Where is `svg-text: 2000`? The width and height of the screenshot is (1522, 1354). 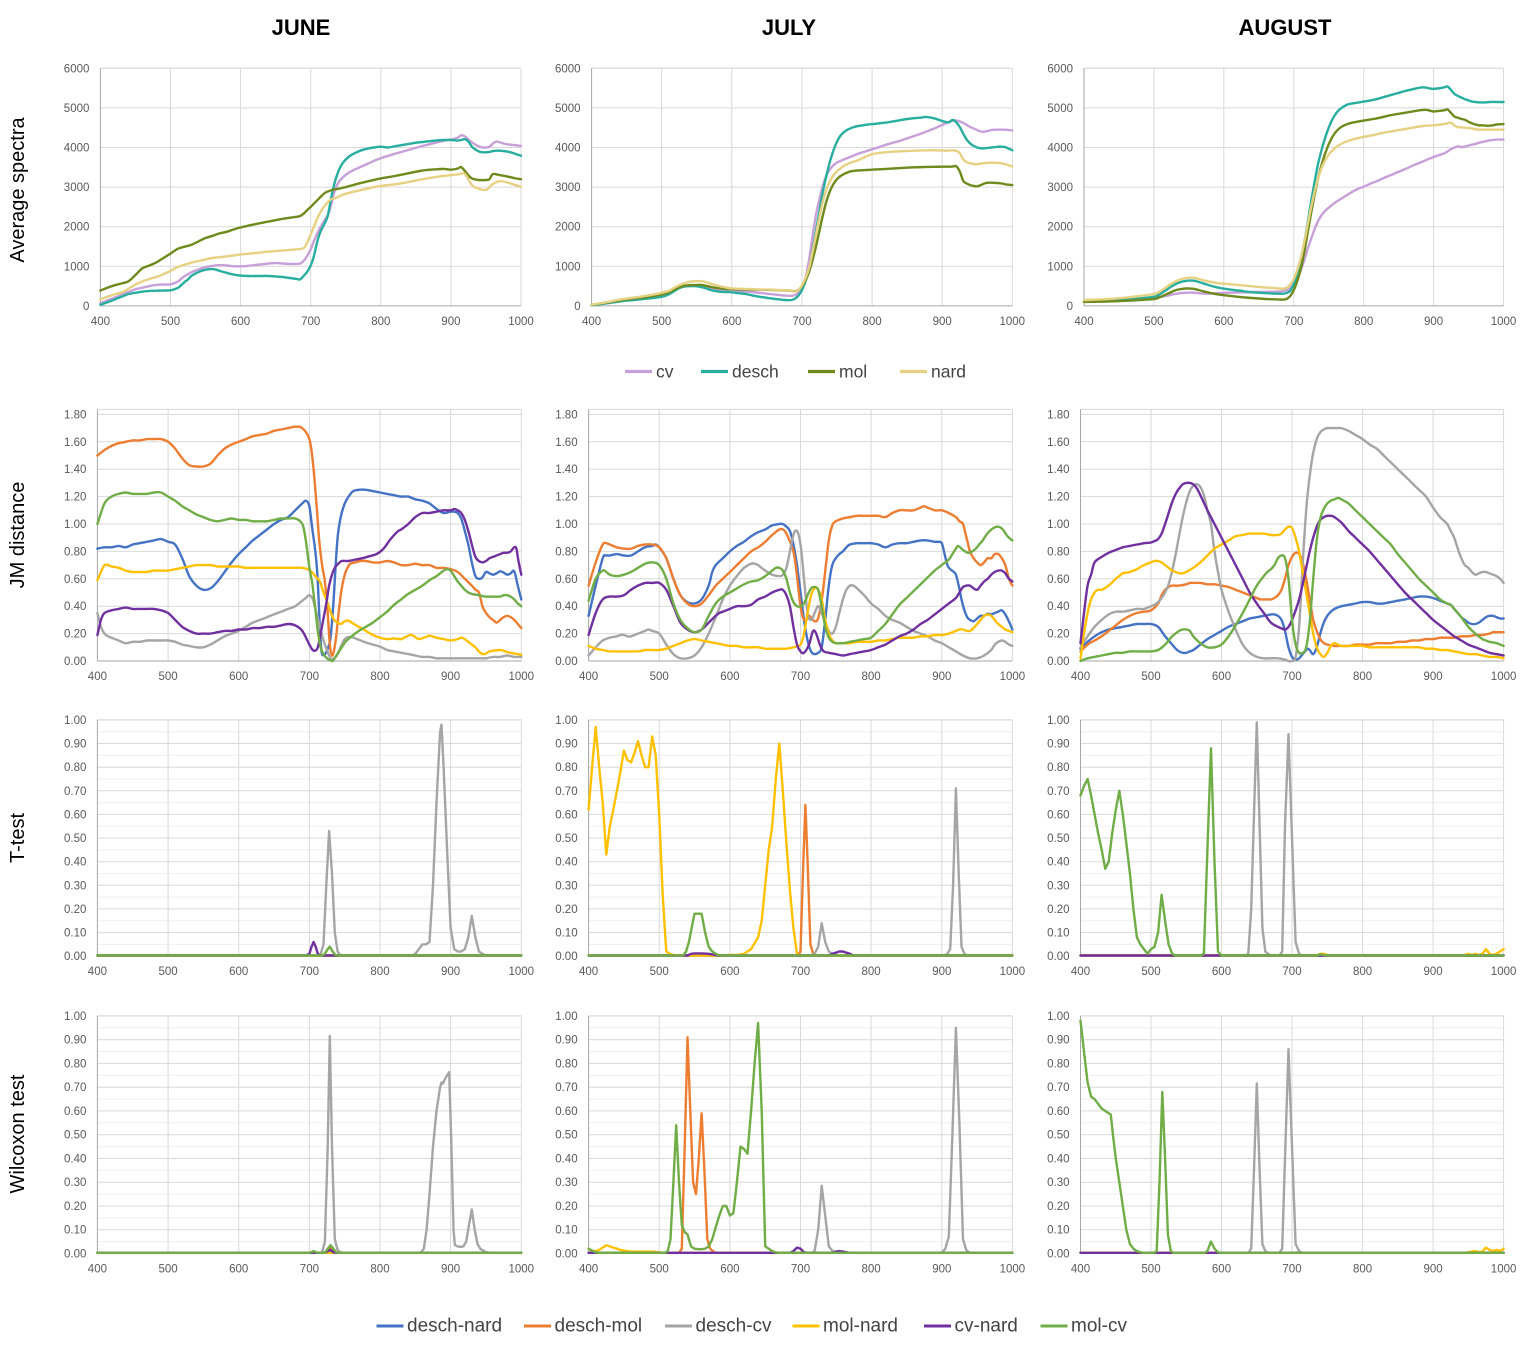
svg-text: 2000 is located at coordinates (1060, 228).